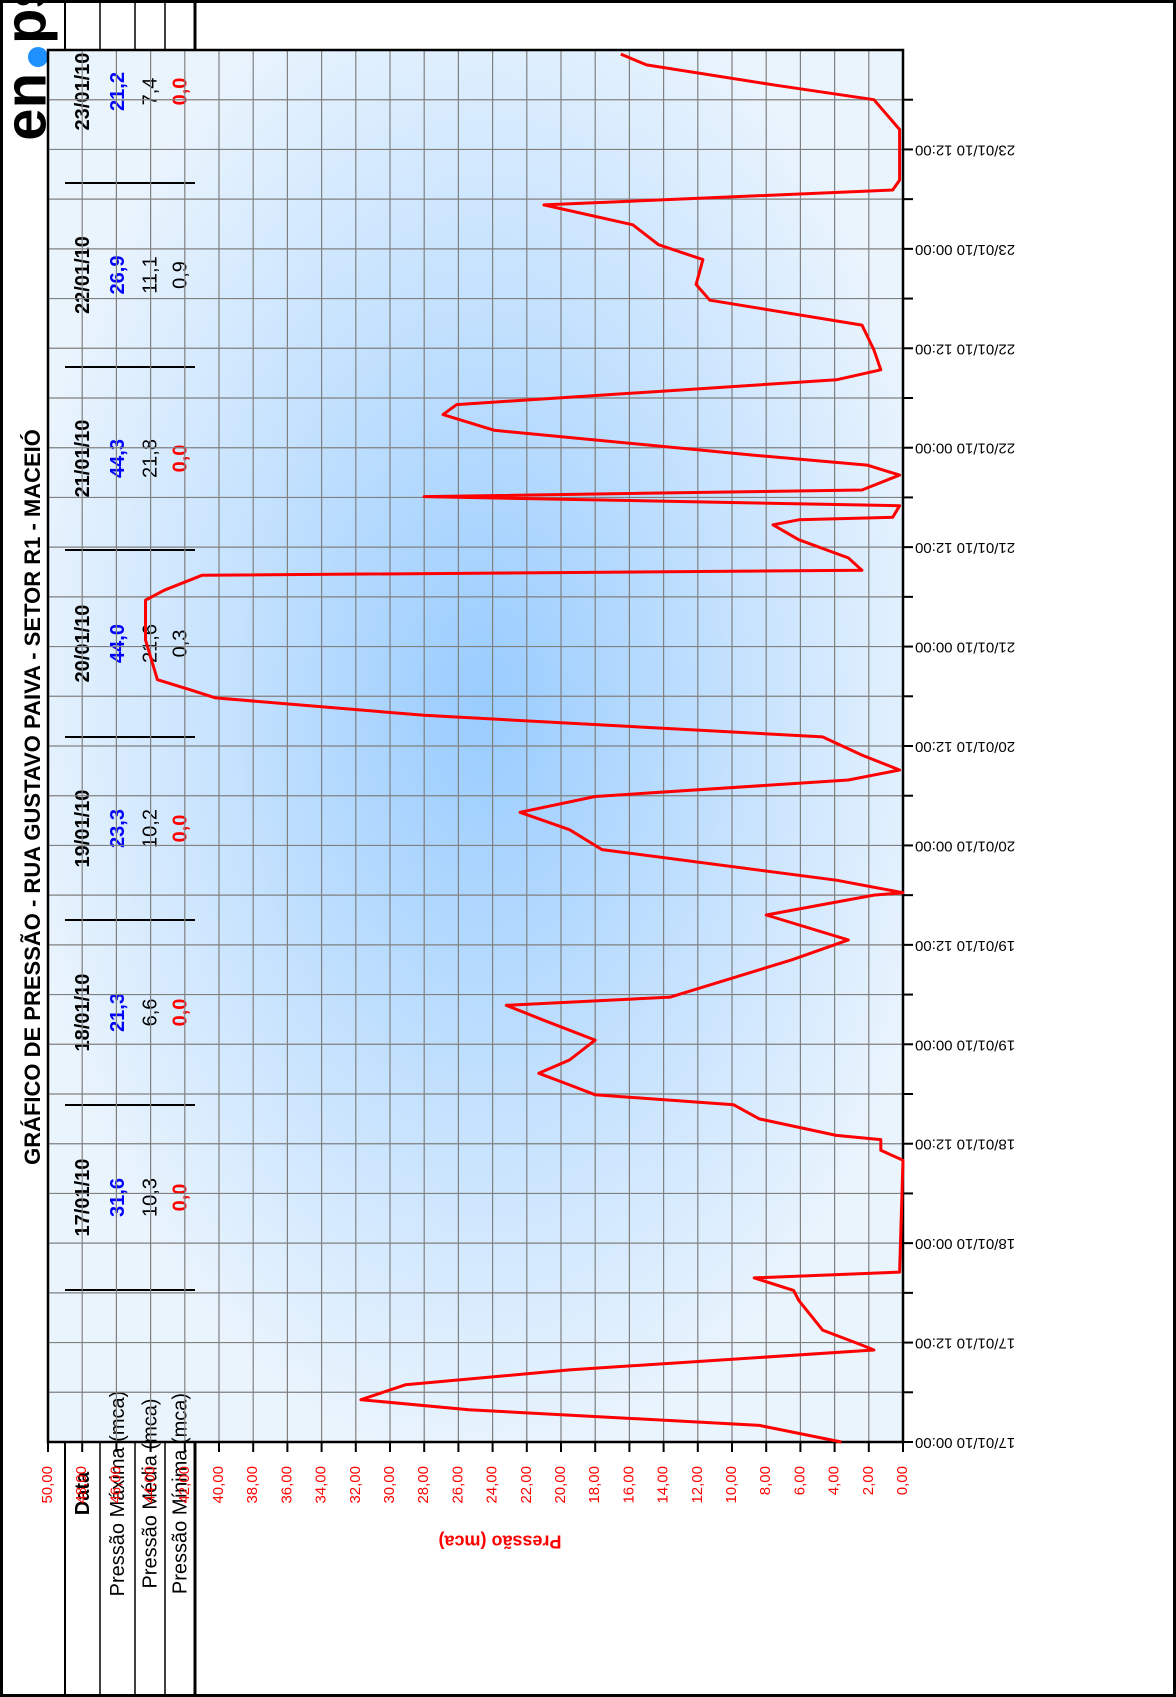  Describe the element at coordinates (965, 547) in the screenshot. I see `x-tick-label: 21/01/10 12:00` at that location.